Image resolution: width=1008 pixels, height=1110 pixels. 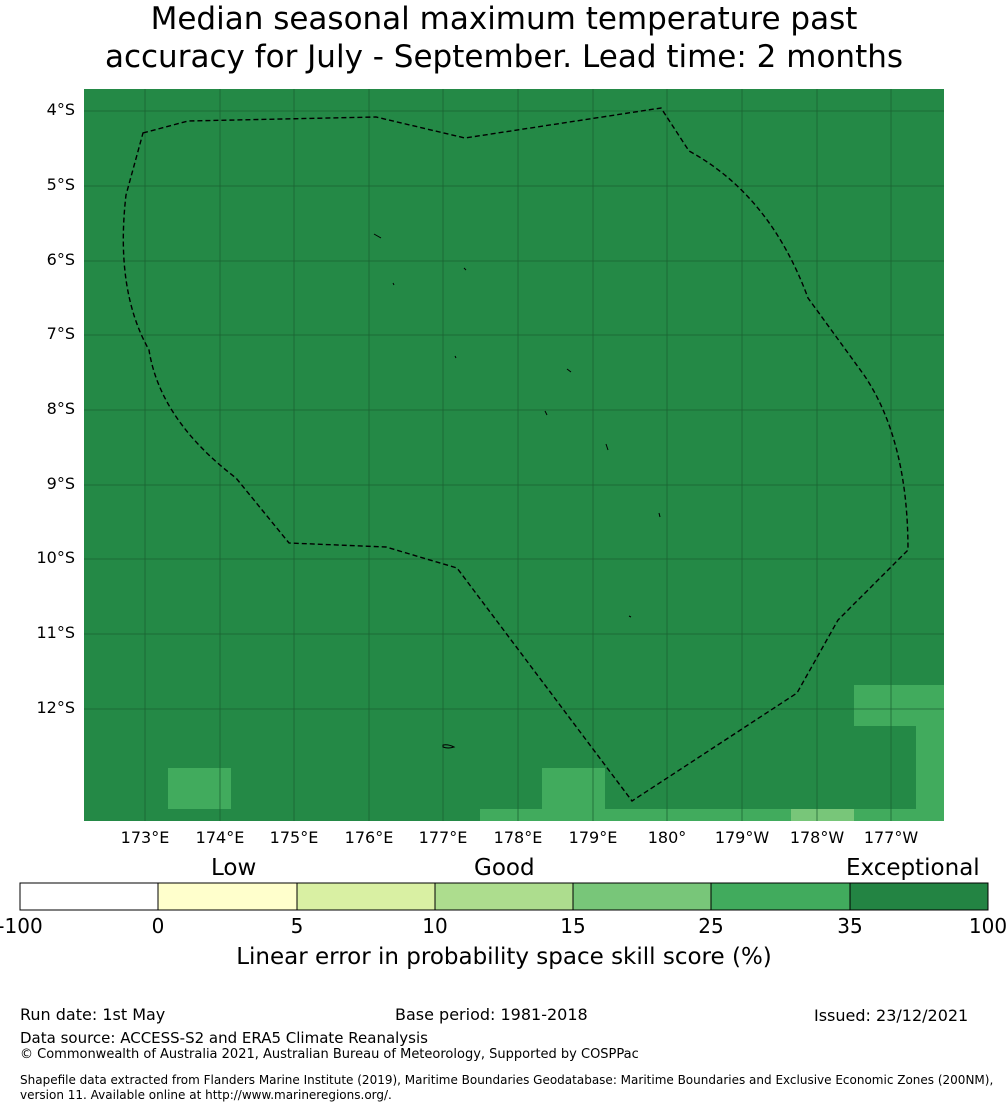 I want to click on colorbar-tick-label: -100, so click(x=21, y=926).